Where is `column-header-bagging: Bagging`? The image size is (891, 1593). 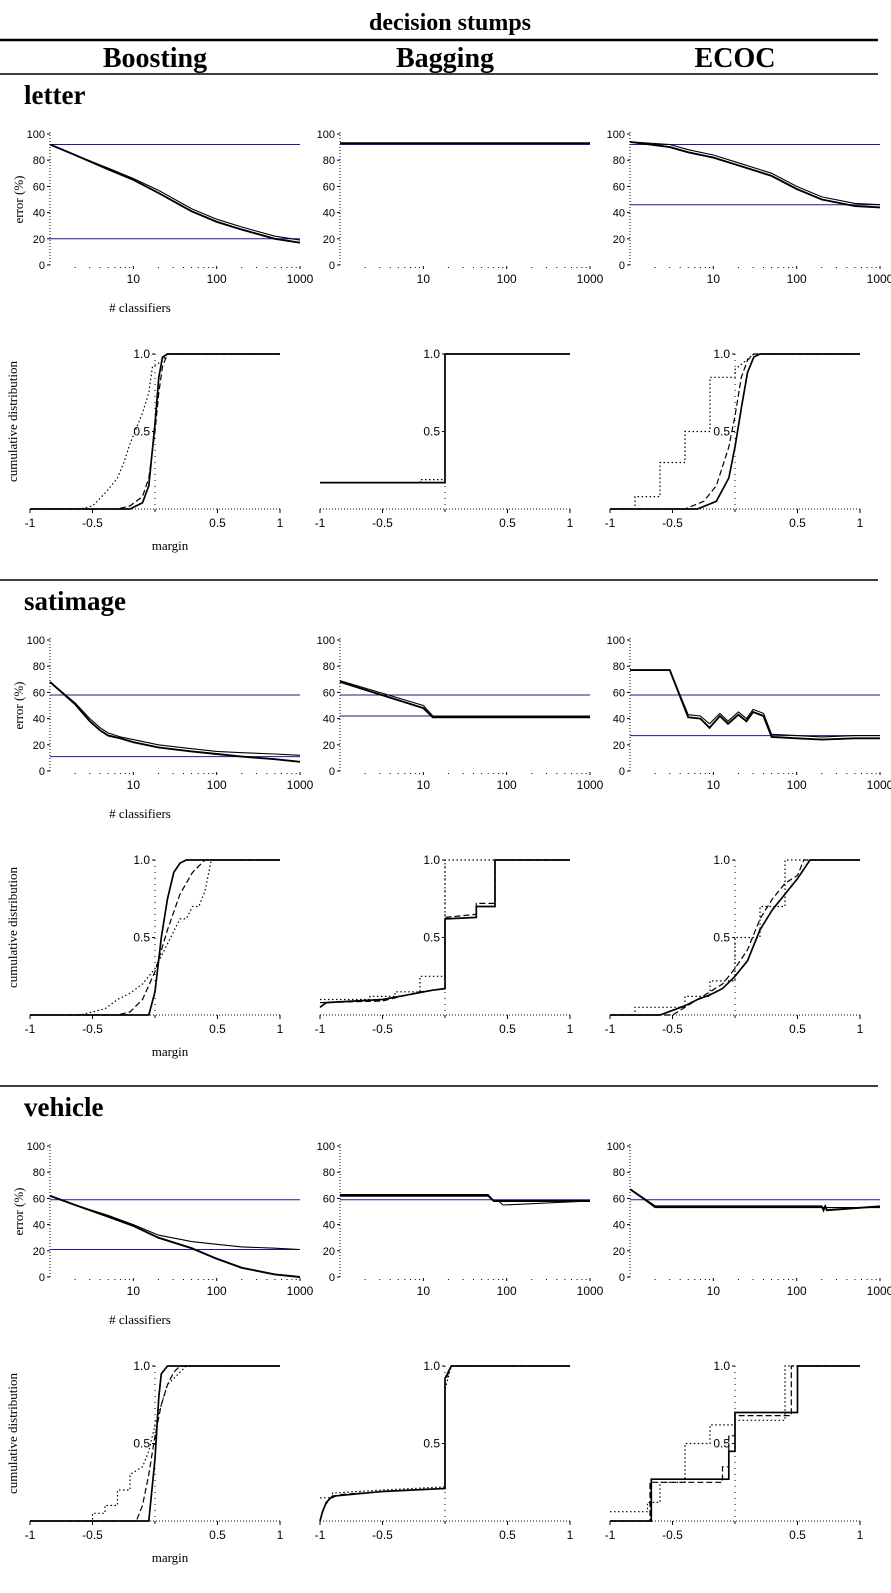
column-header-bagging: Bagging is located at coordinates (445, 58).